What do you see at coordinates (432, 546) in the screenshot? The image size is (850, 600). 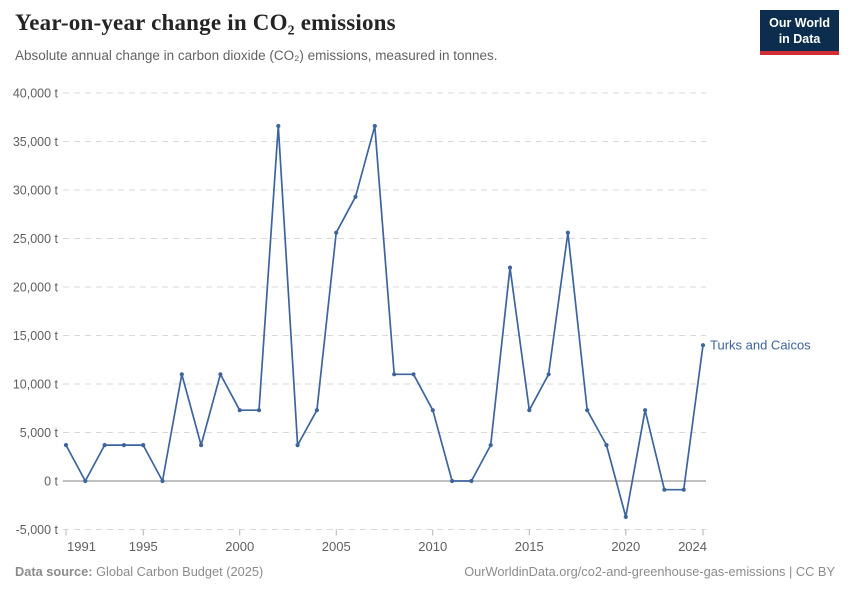 I see `x-axis-tick-label: 2010` at bounding box center [432, 546].